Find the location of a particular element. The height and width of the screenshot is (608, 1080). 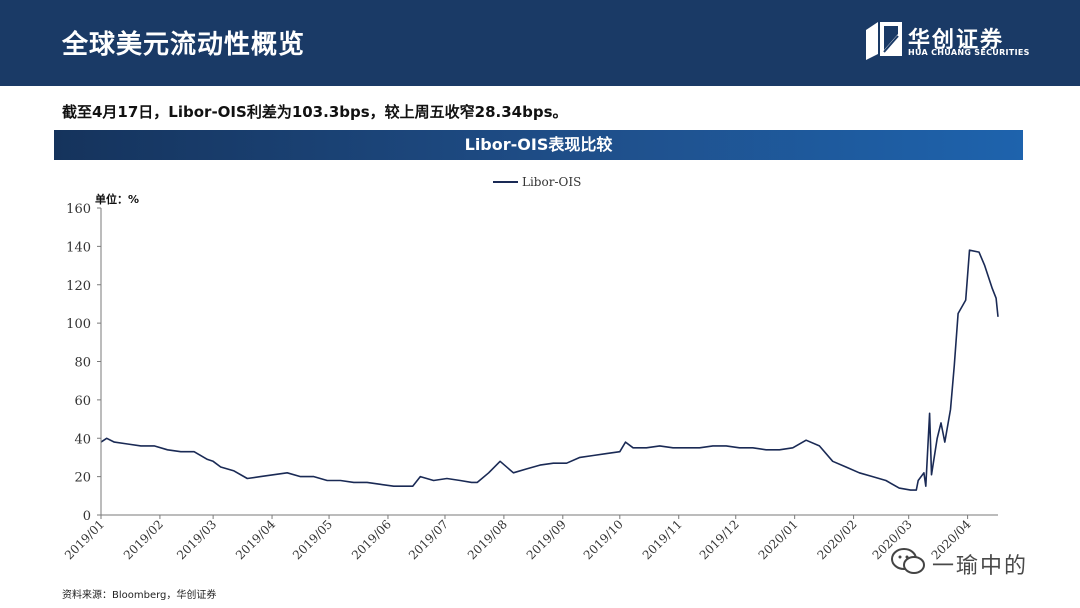

page-header: 全球美元流动性概览 华创证券 HUA CHUANG SECURITIES is located at coordinates (540, 43).